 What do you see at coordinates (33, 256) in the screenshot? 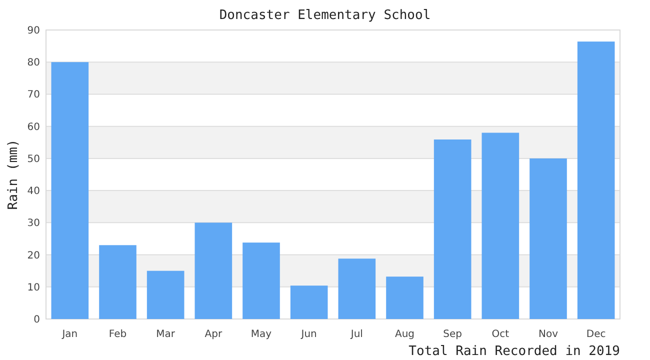
I see `y-tick-label: 20` at bounding box center [33, 256].